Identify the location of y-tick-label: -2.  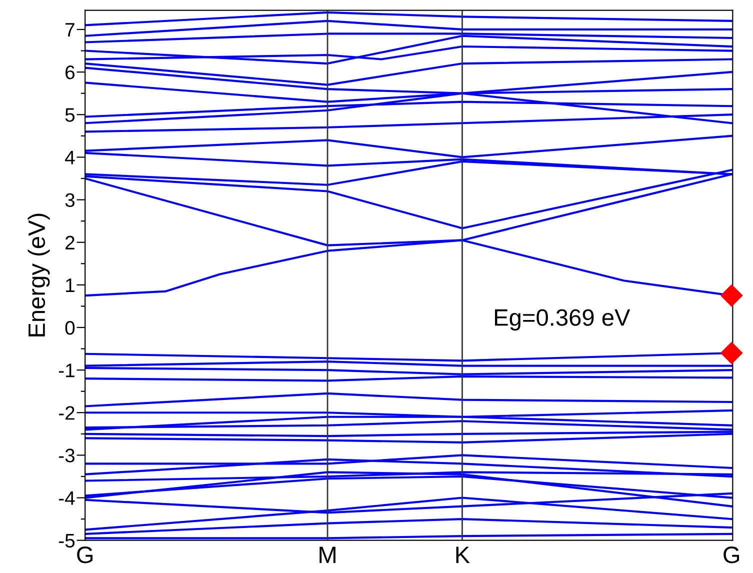
(66, 413).